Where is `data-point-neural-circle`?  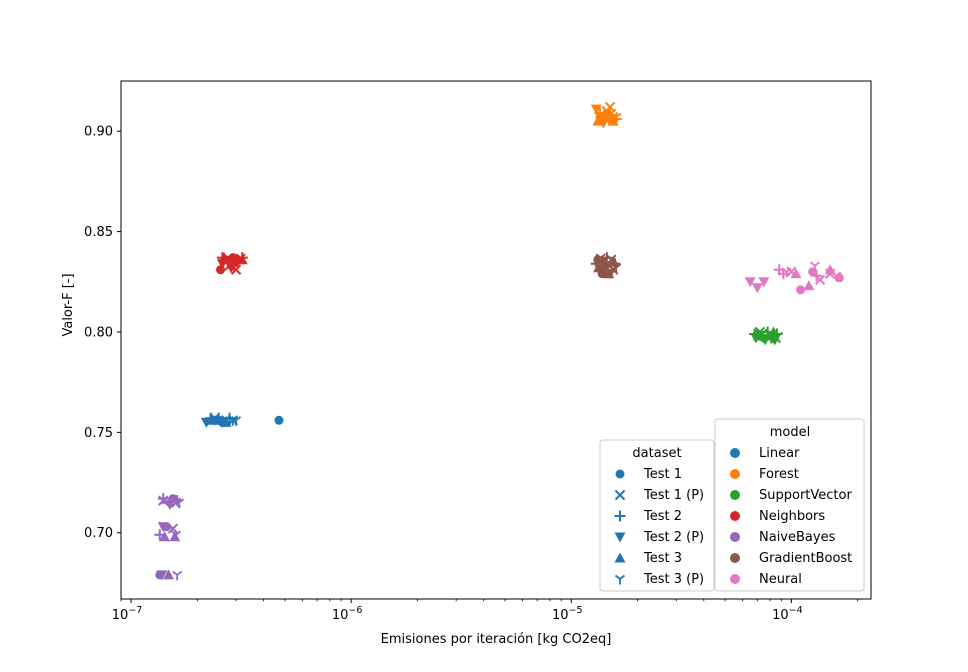 data-point-neural-circle is located at coordinates (800, 290).